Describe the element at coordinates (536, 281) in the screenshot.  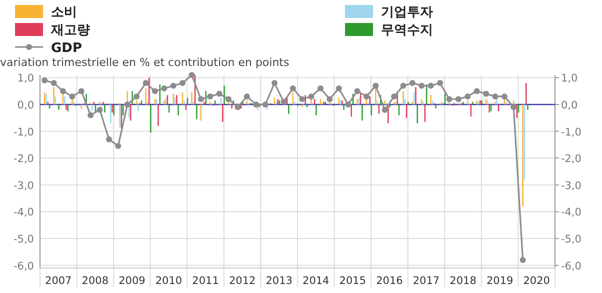
I see `x-tick-label: 2020` at that location.